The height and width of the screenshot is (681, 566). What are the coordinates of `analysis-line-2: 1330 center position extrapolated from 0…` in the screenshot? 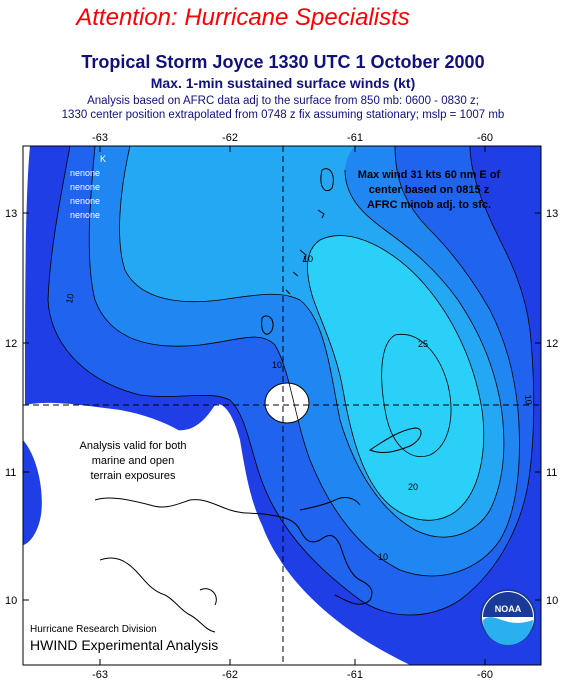 It's located at (283, 115).